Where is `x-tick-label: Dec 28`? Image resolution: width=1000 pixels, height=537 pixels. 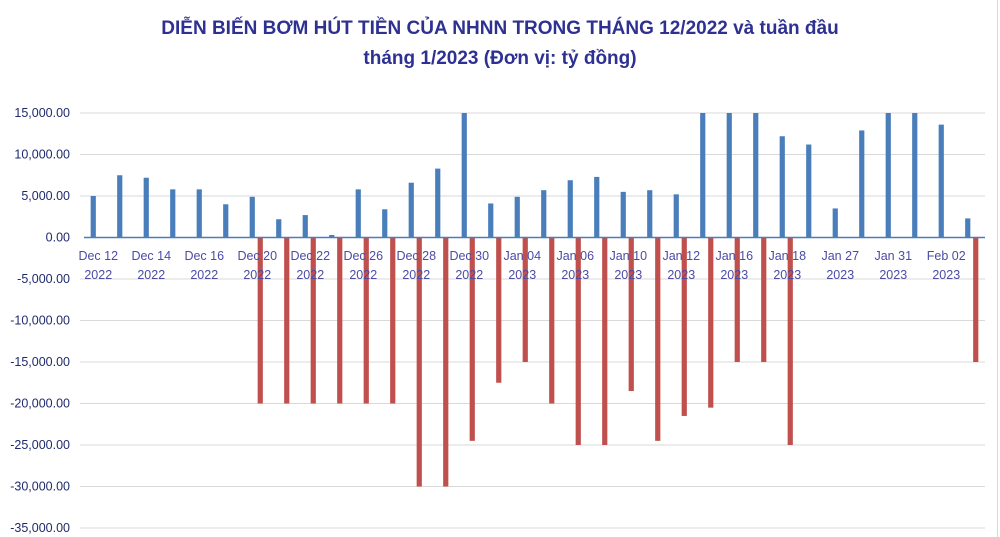 x-tick-label: Dec 28 is located at coordinates (416, 256).